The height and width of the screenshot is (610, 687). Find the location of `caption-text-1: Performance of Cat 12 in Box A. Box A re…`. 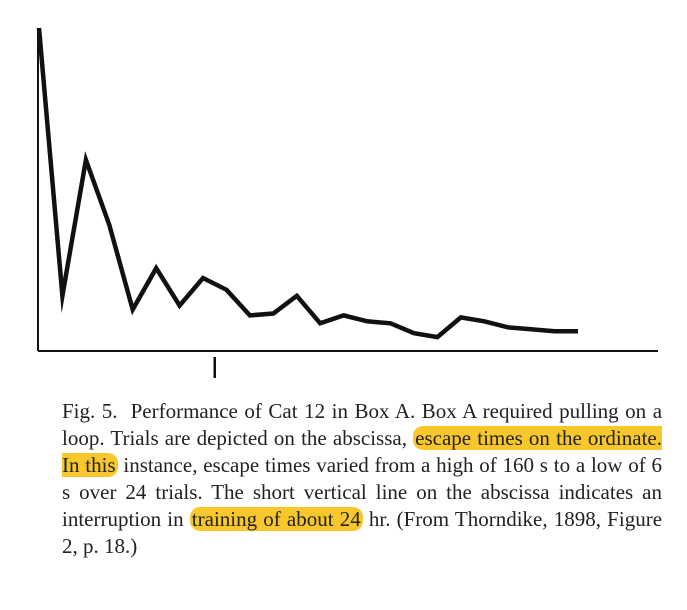

caption-text-1: Performance of Cat 12 in Box A. Box A re… is located at coordinates (362, 424).